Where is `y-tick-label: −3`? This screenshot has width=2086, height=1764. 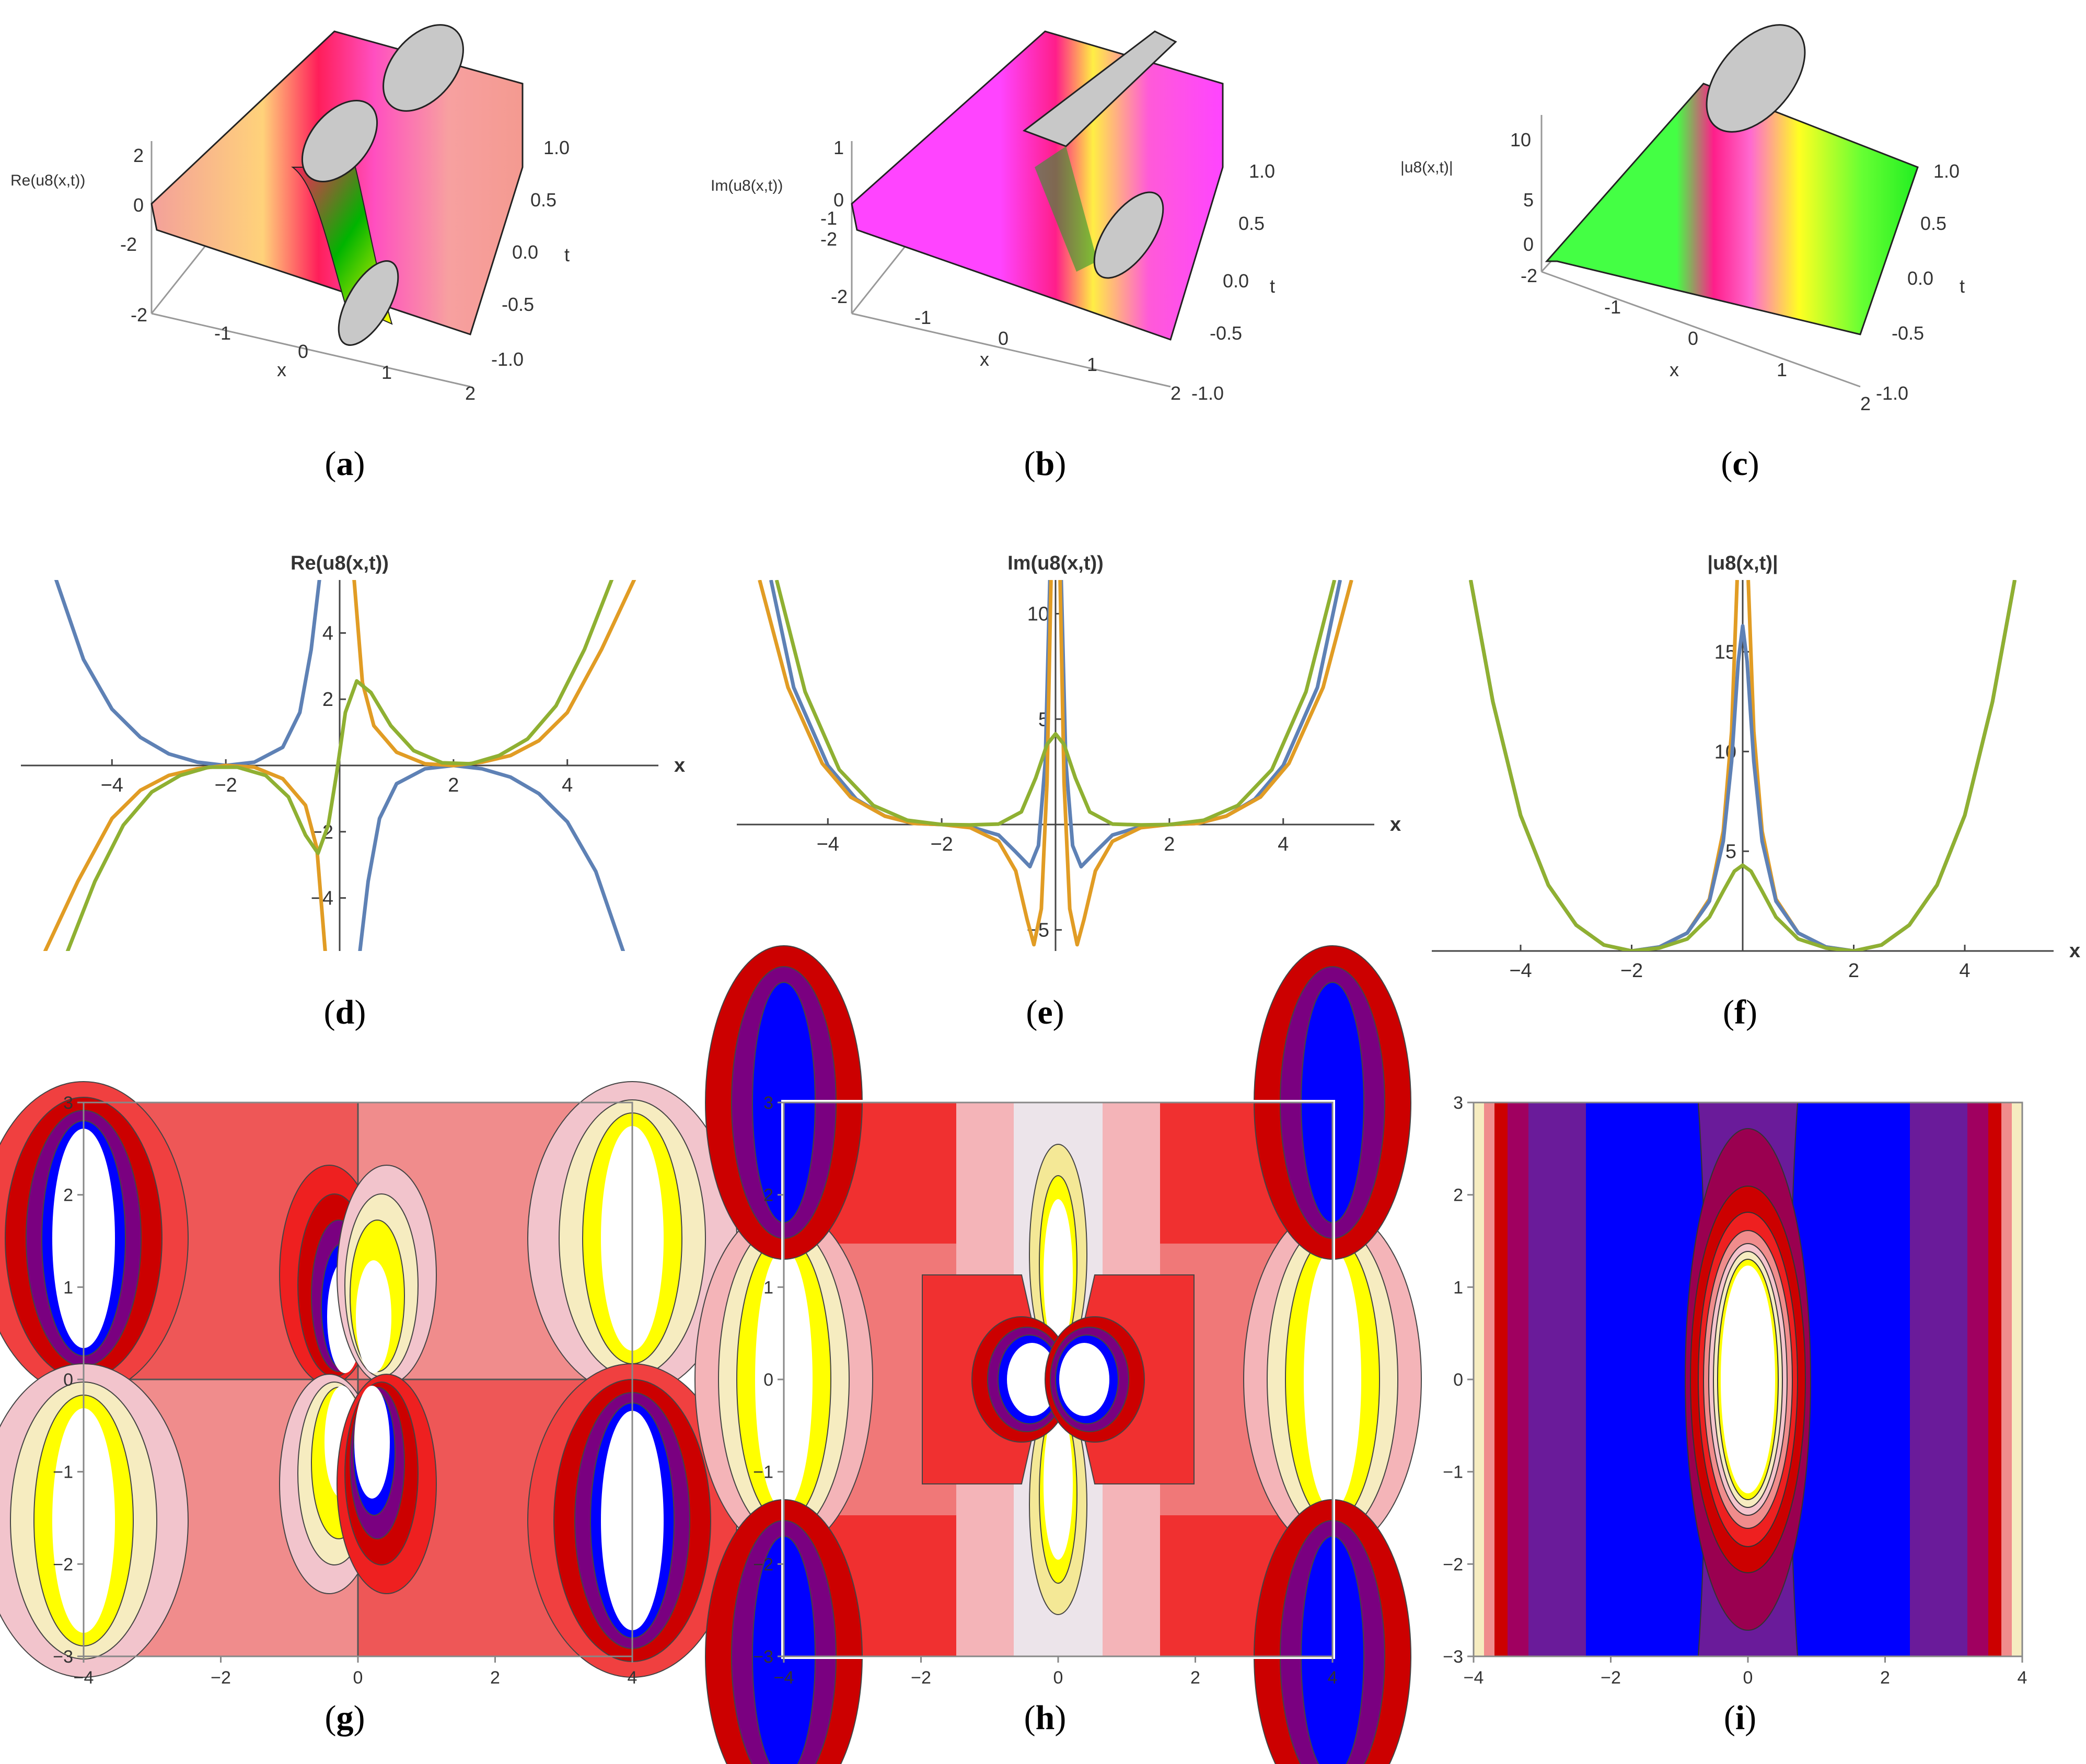
y-tick-label: −3 is located at coordinates (63, 1657).